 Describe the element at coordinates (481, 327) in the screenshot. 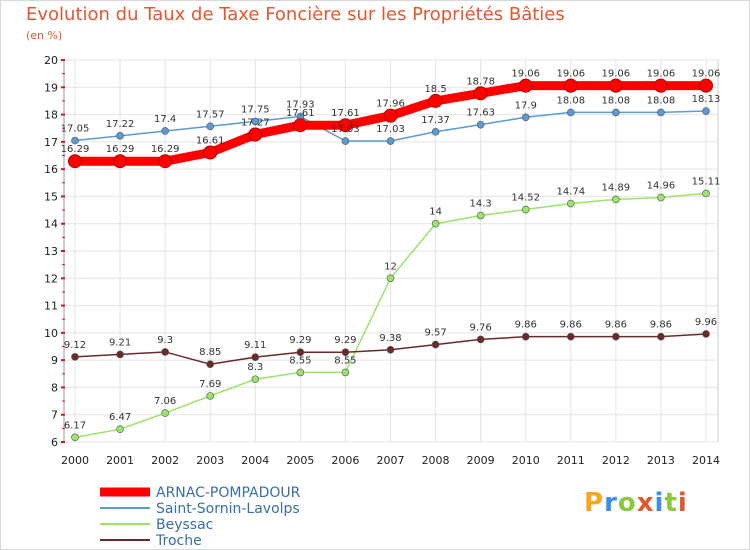

I see `data-label-troche: 9.76` at that location.